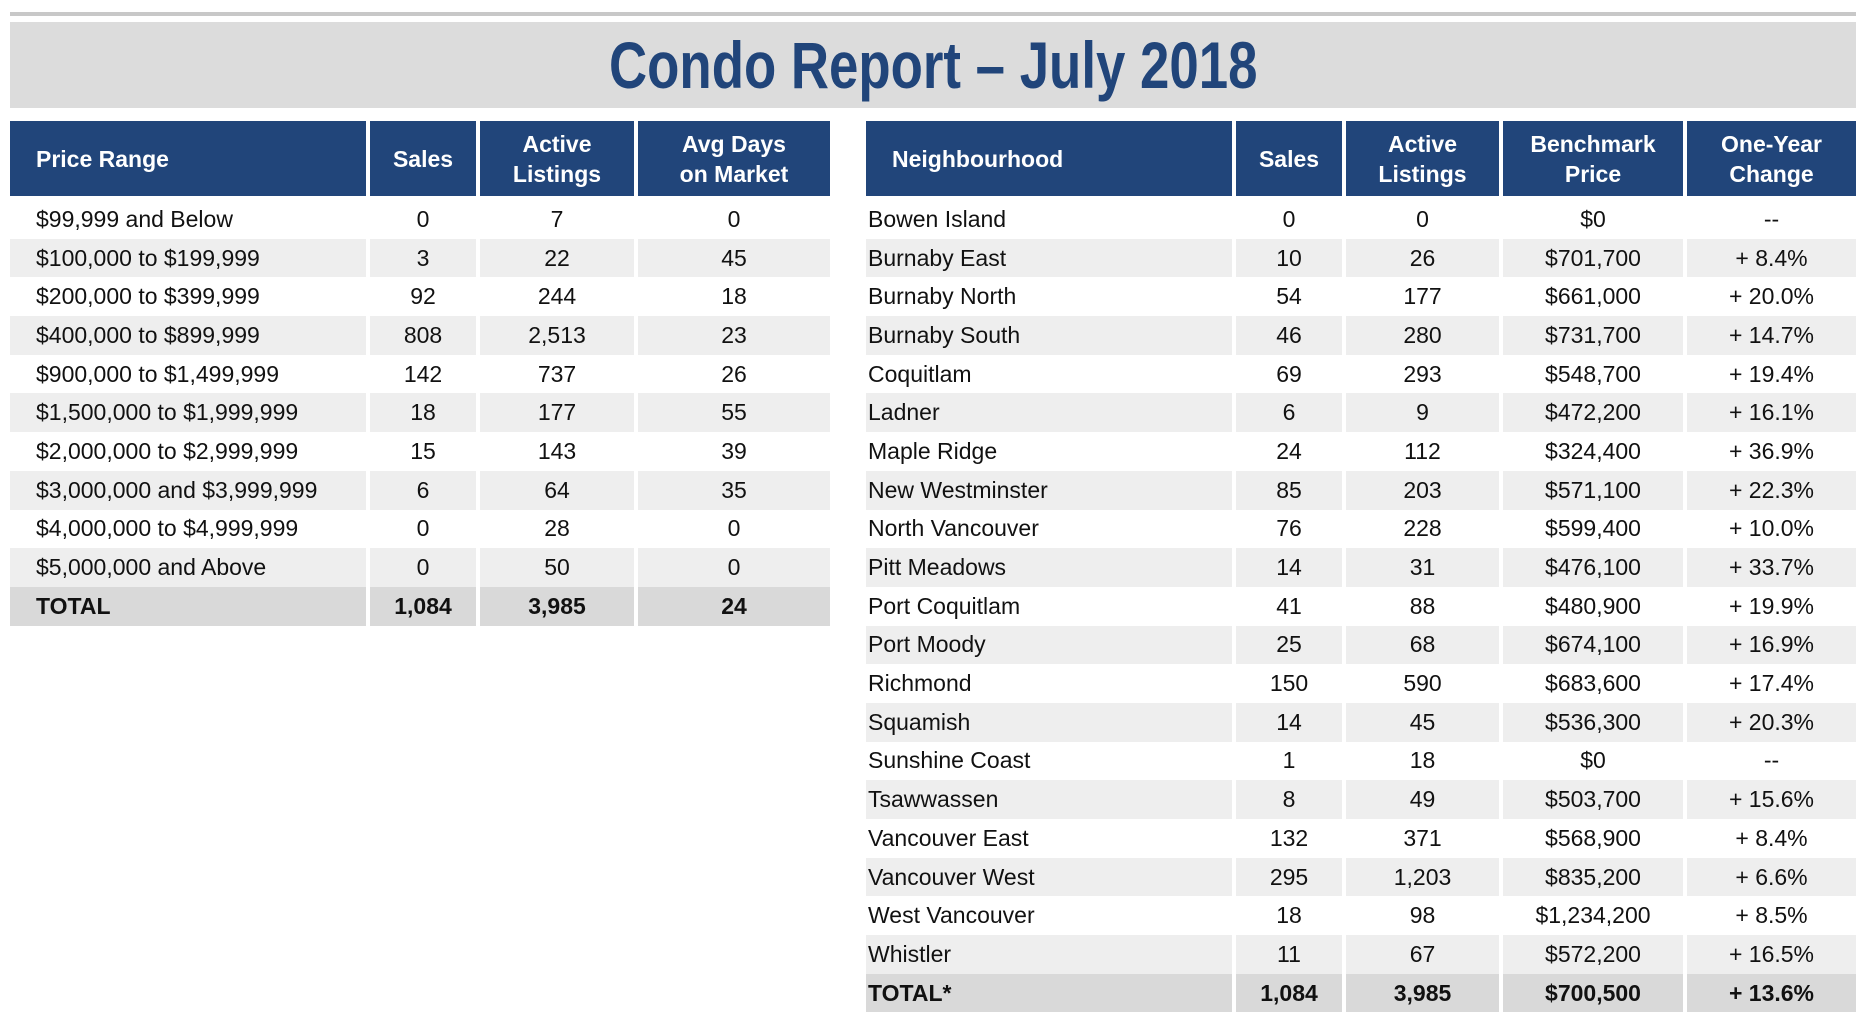 This screenshot has height=1012, width=1856. Describe the element at coordinates (1361, 877) in the screenshot. I see `neighbourhood-table-row: Vancouver West 295 1,203 $835,200 + 6.6%` at that location.